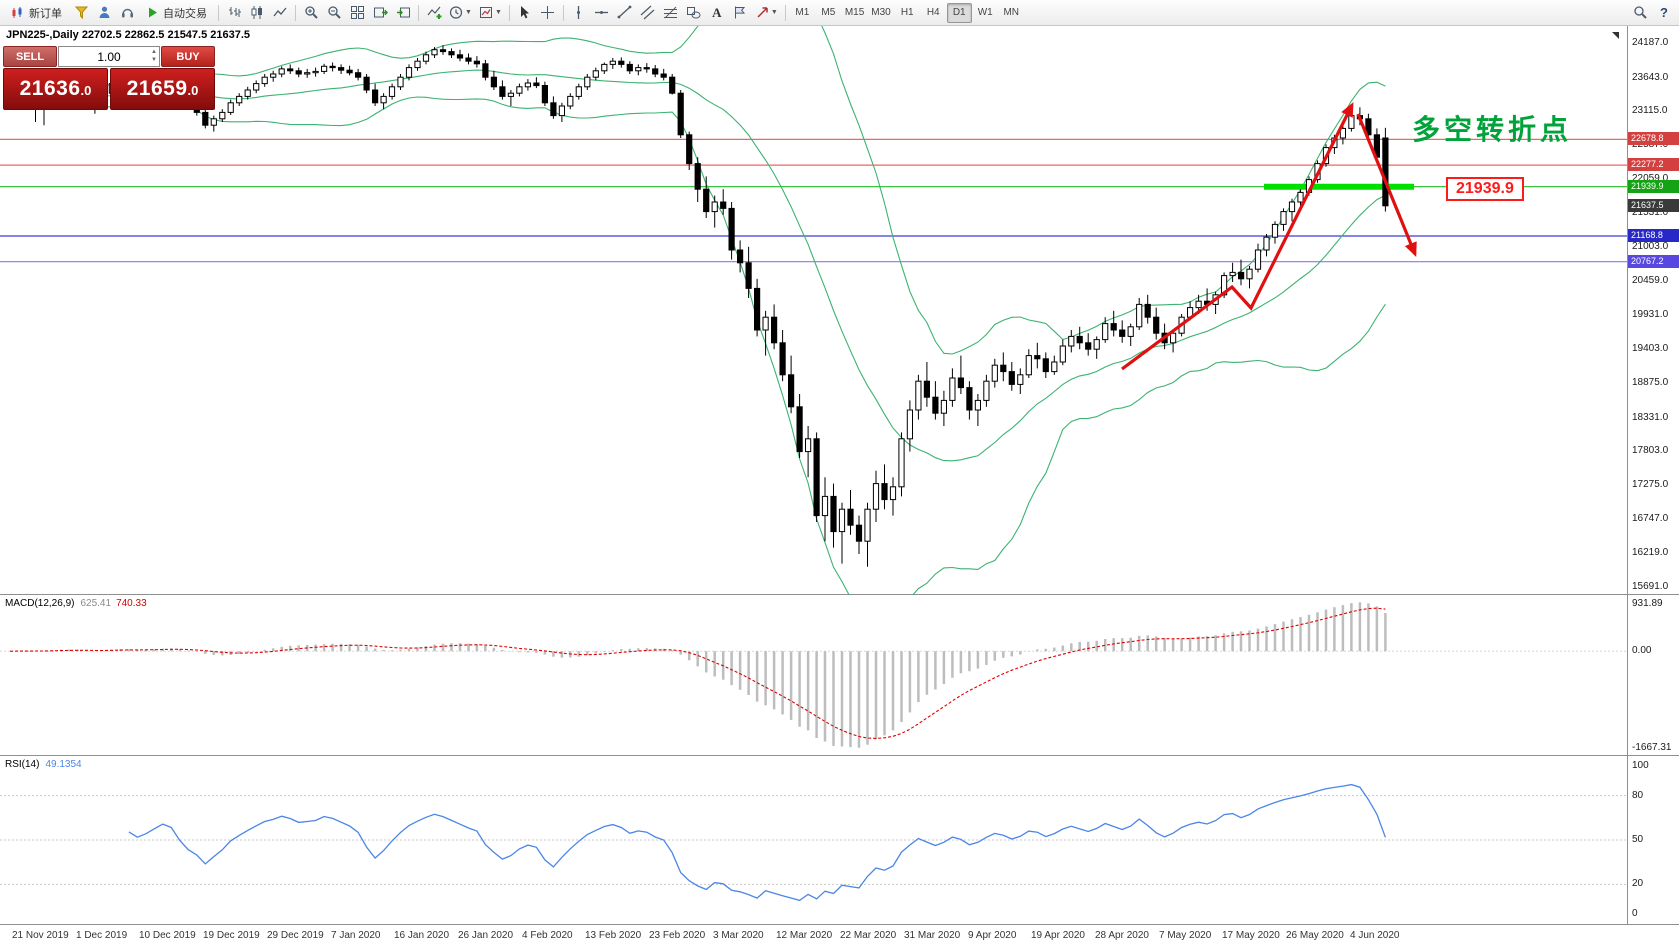  I want to click on cursor-button, so click(525, 13).